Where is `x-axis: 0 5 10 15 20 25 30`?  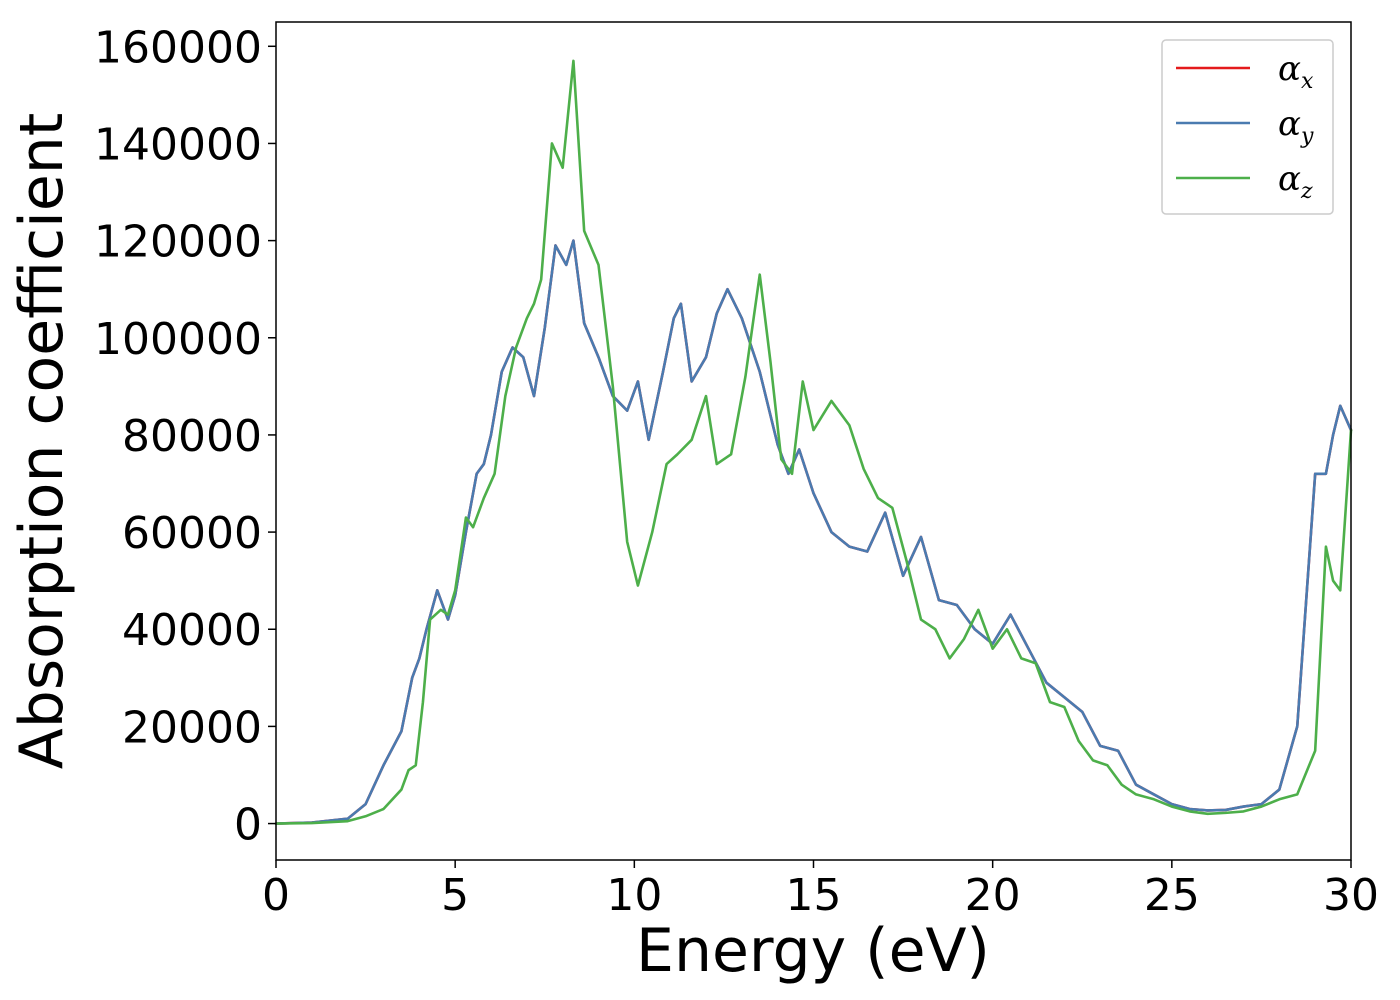
x-axis: 0 5 10 15 20 25 30 is located at coordinates (820, 890).